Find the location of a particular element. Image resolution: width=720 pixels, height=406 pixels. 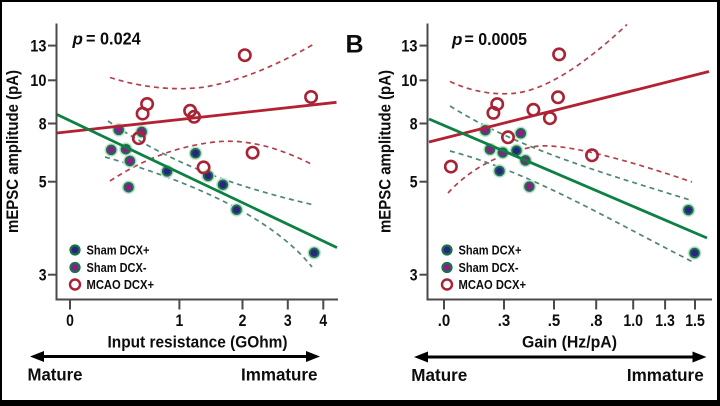

svg-text: .5 is located at coordinates (554, 321).